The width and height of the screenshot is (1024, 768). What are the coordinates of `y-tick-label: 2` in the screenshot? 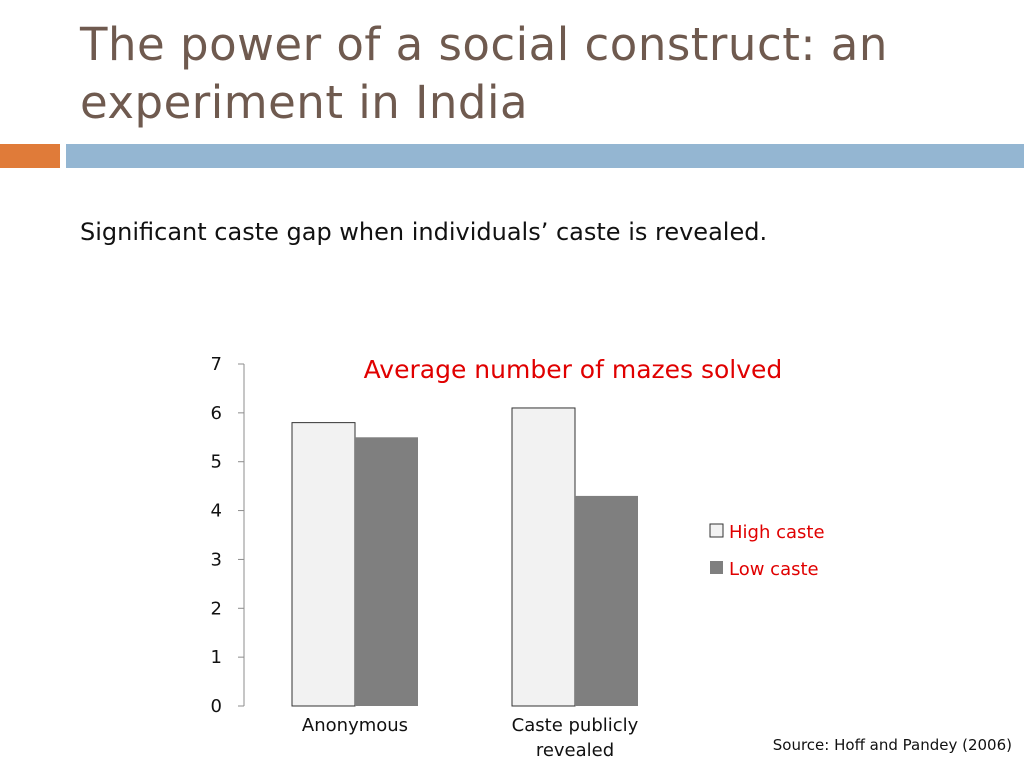 It's located at (216, 608).